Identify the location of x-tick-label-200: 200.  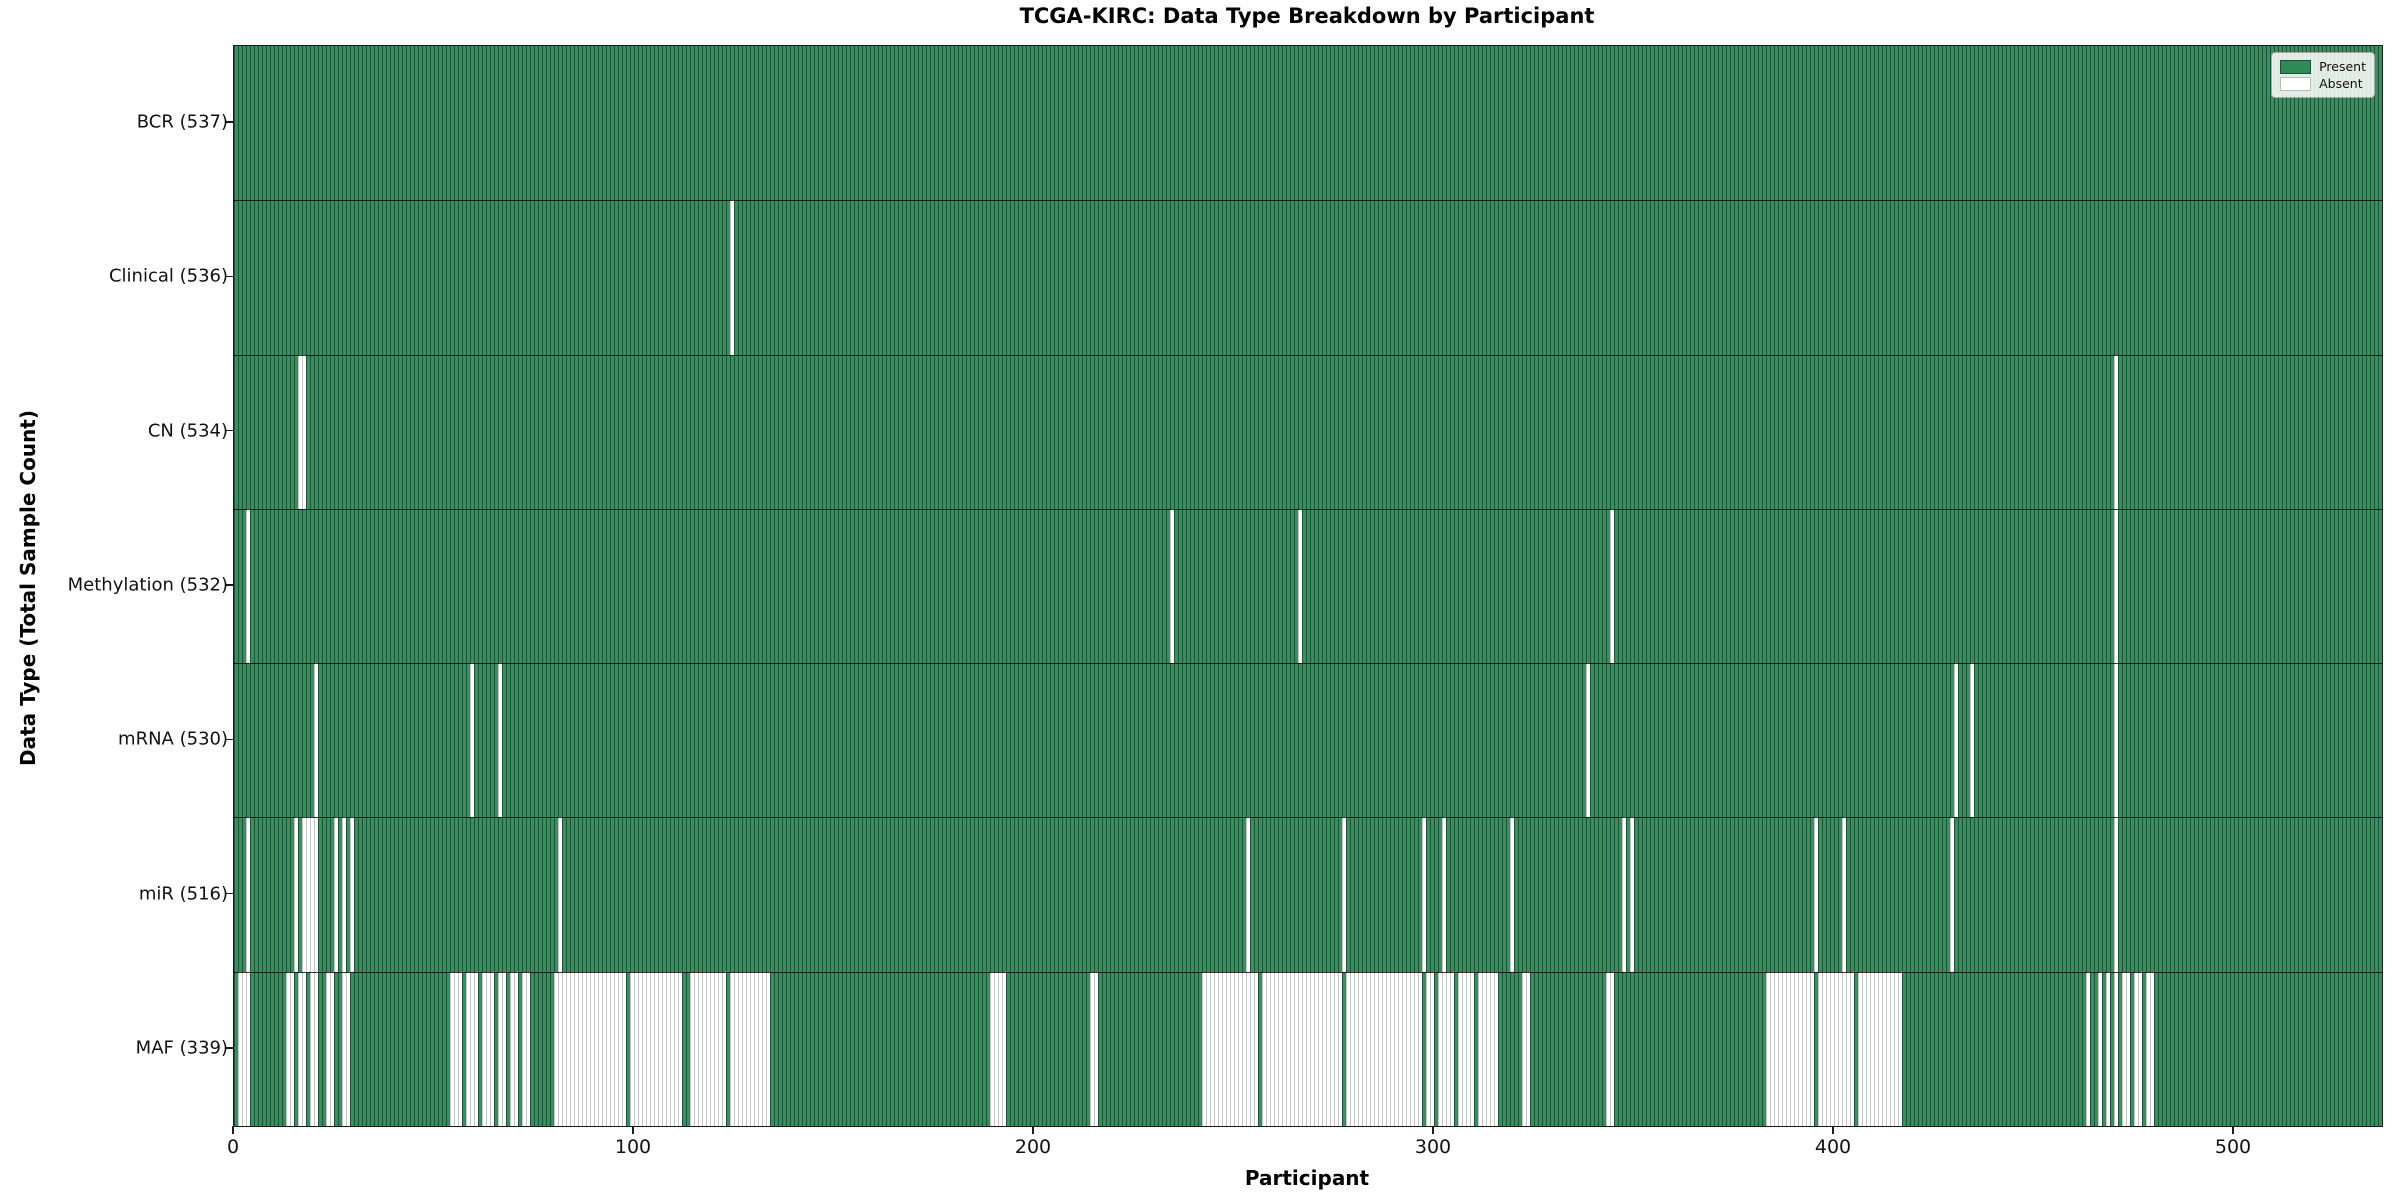
(1033, 1147).